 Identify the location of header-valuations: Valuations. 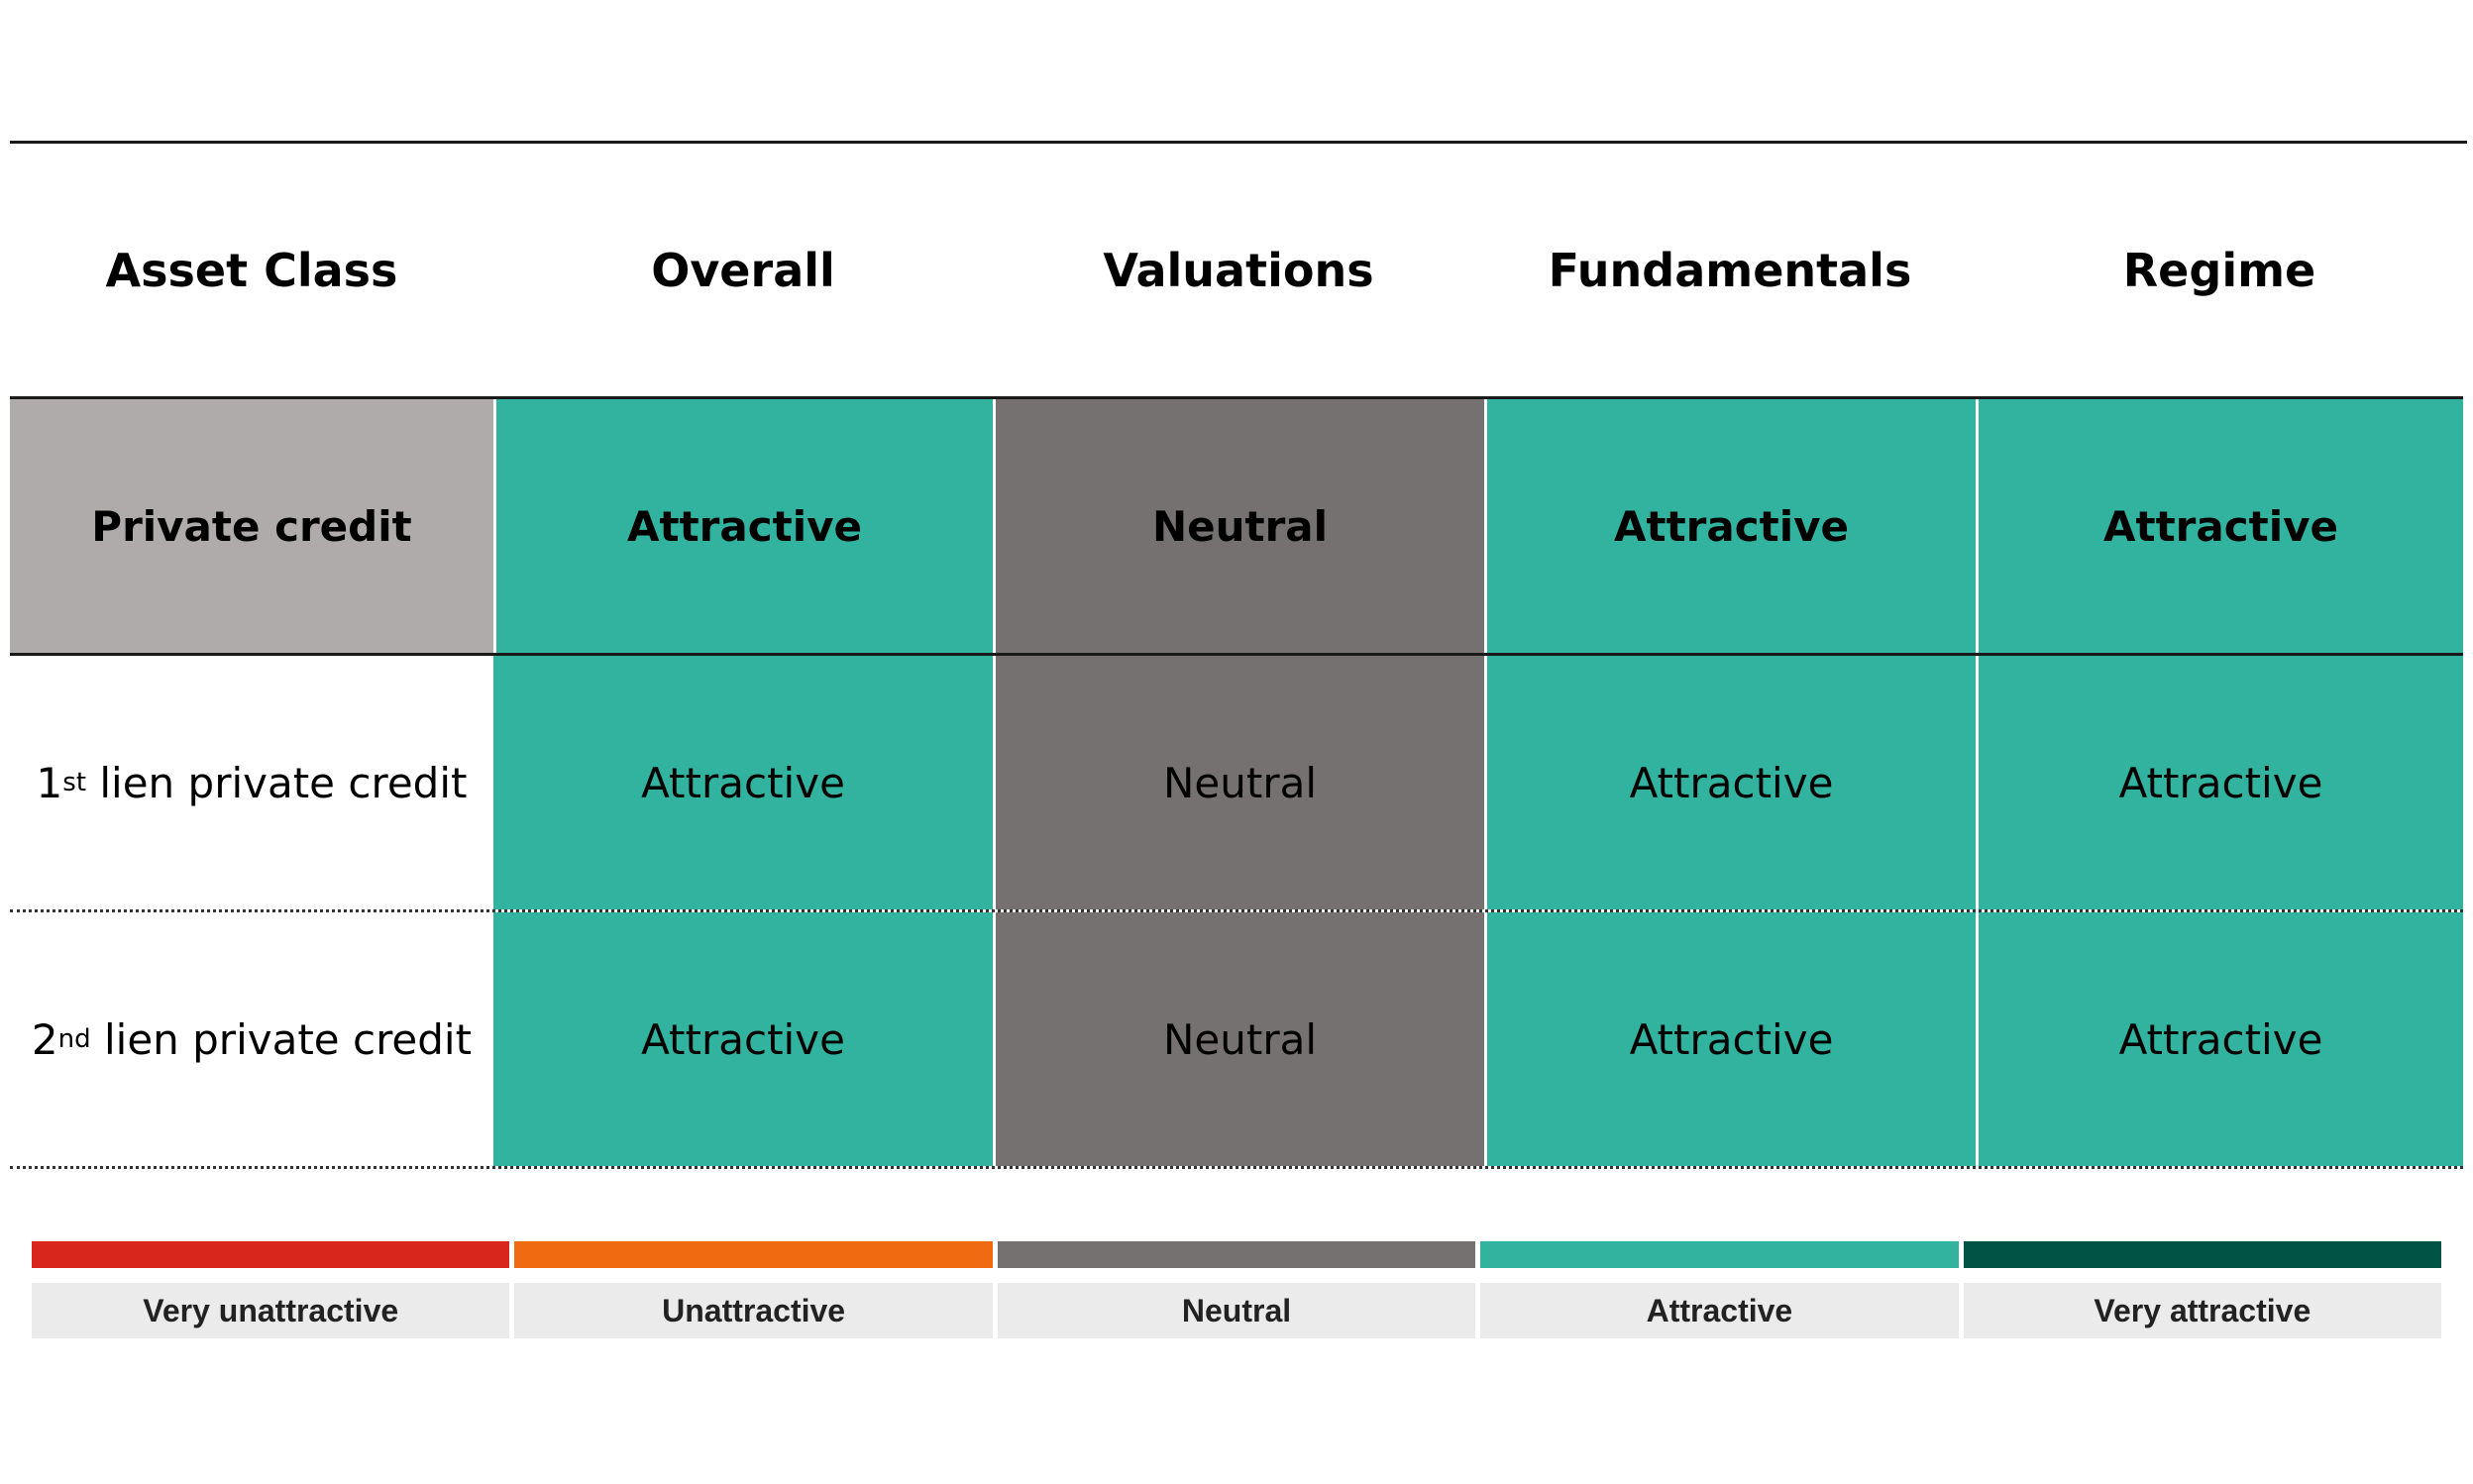
(1238, 270).